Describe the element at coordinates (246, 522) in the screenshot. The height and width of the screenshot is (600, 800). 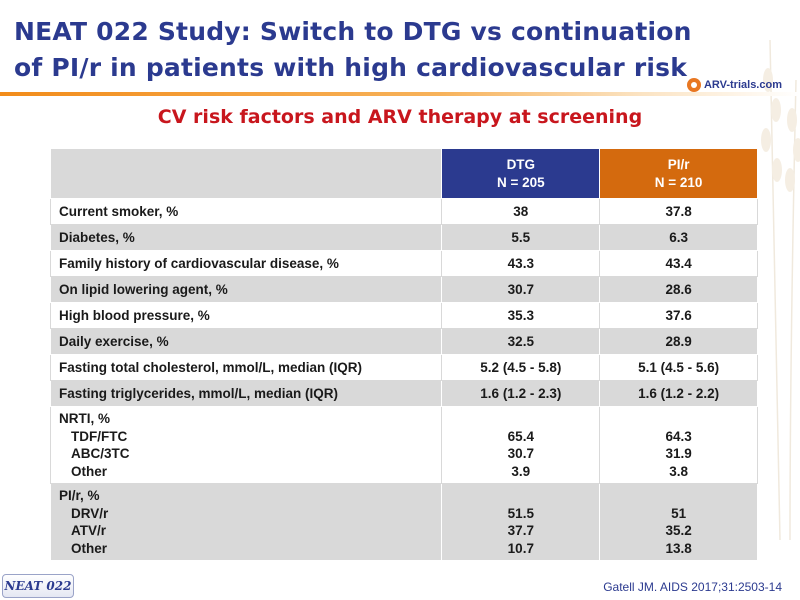
I see `pir-labels: PI/r, % DRV/r ATV/r Other` at that location.